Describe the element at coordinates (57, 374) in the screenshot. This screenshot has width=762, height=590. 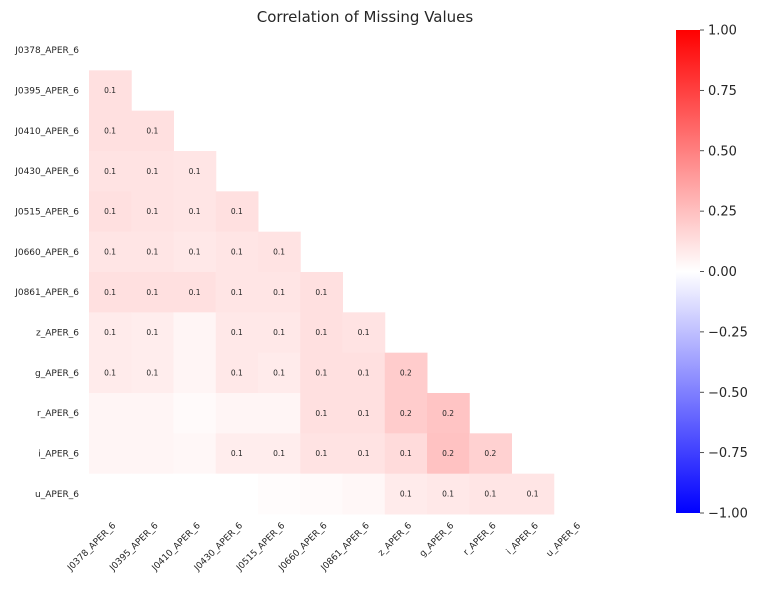
I see `y-tick-label: g_APER_6` at that location.